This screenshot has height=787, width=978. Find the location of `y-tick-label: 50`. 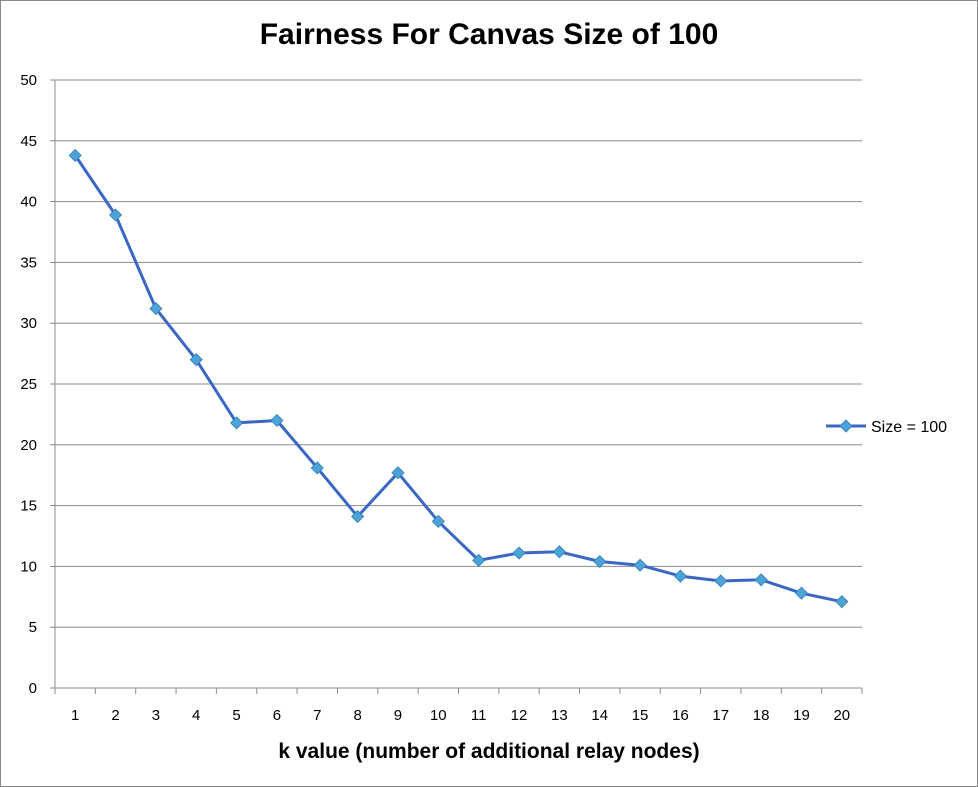

y-tick-label: 50 is located at coordinates (28, 80).